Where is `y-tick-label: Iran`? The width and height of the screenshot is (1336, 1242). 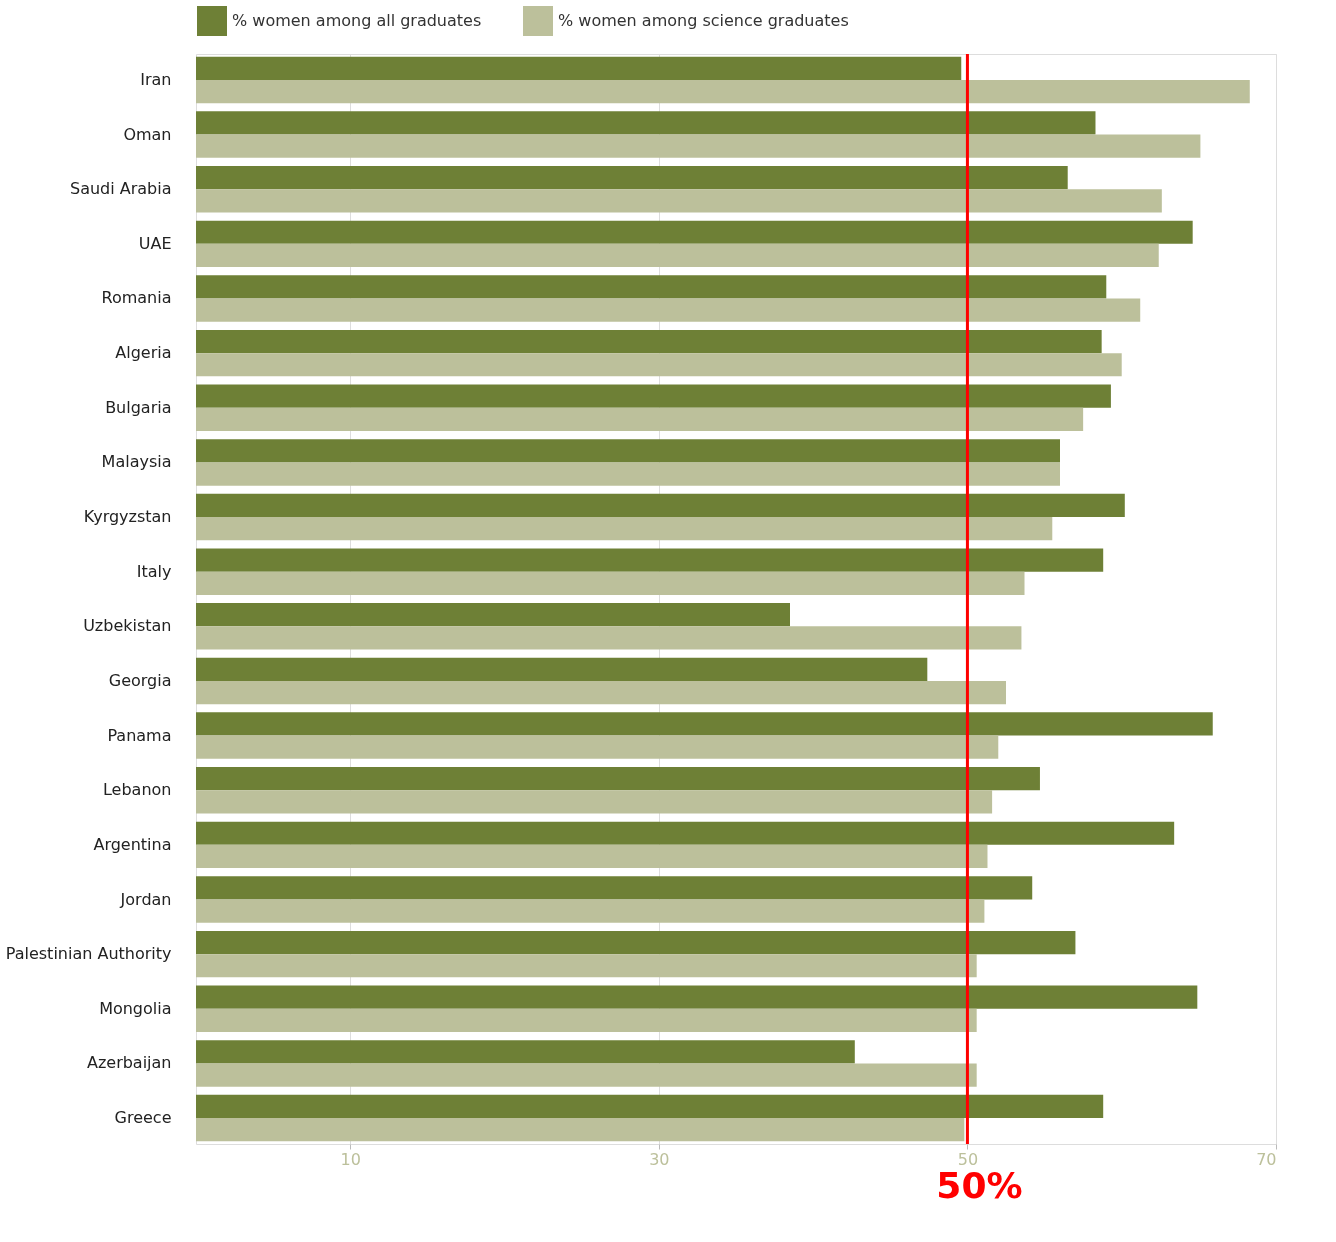
y-tick-label: Iran is located at coordinates (156, 79).